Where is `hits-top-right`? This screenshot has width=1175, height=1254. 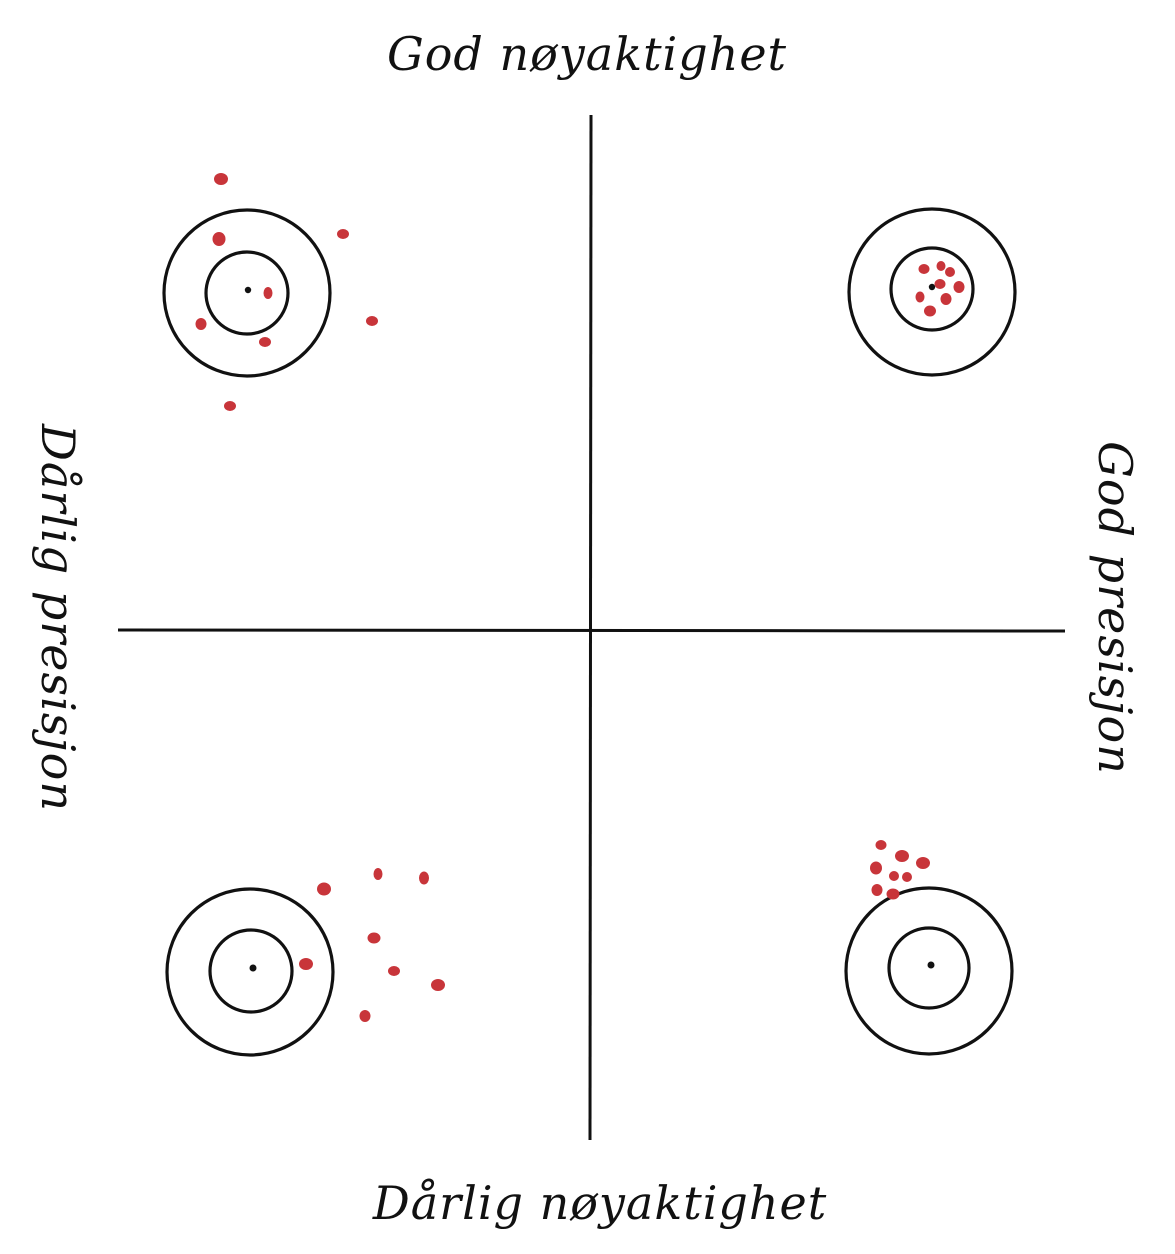
hits-top-right is located at coordinates (940, 289).